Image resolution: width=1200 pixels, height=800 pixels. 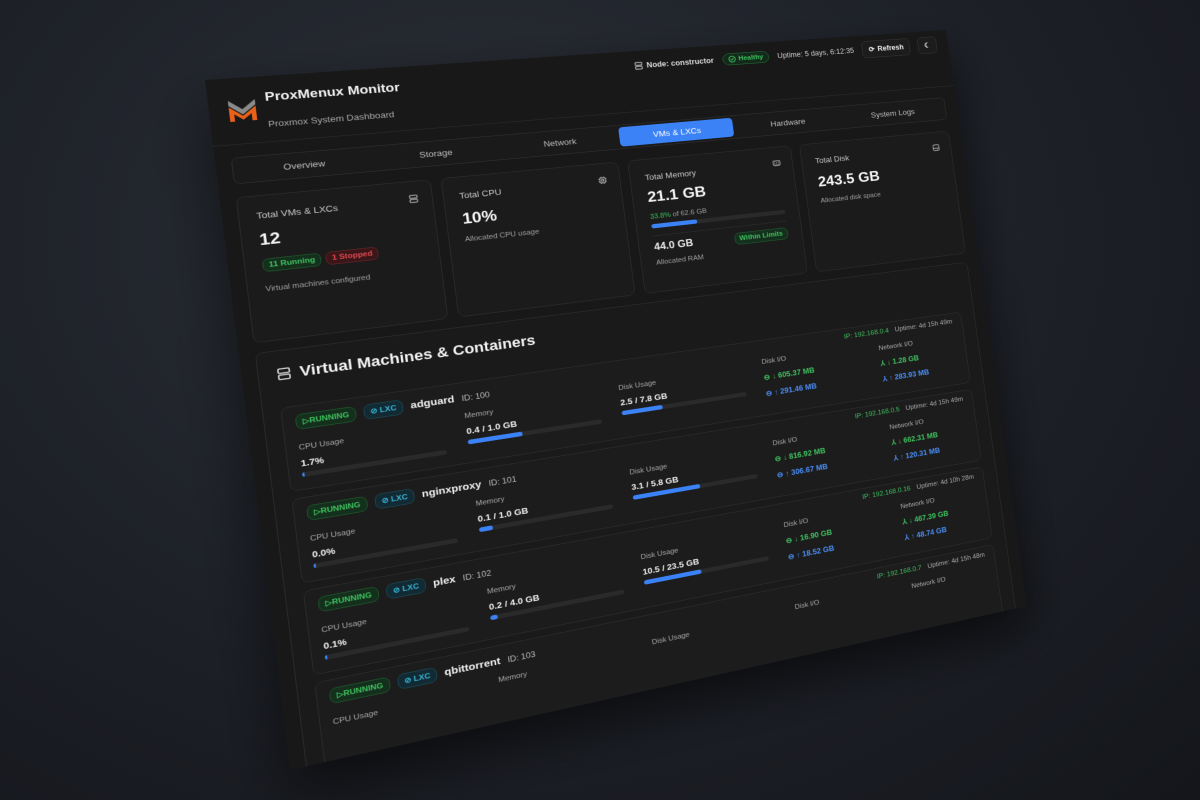 I want to click on refresh-icon: ⟳, so click(x=872, y=49).